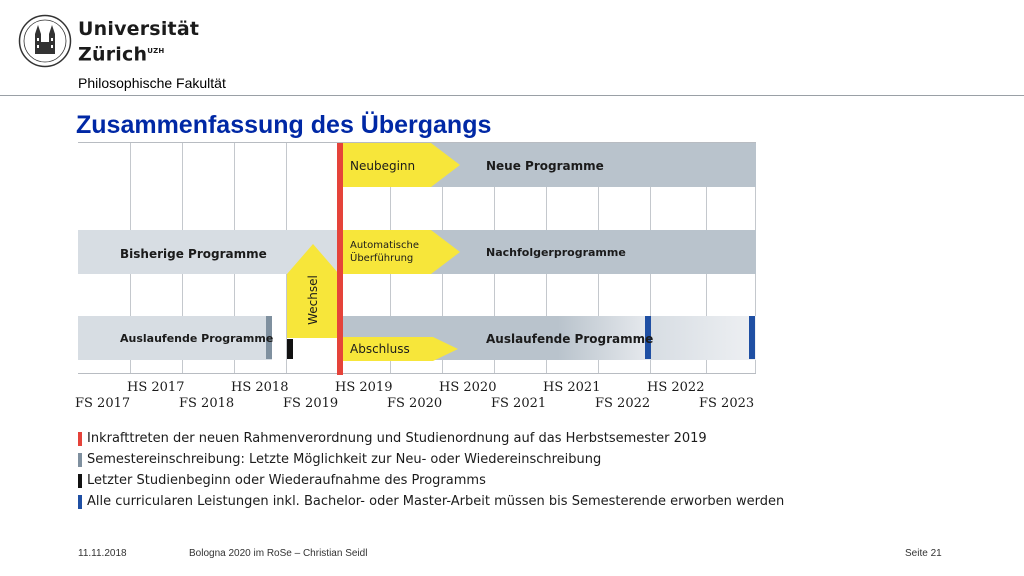 This screenshot has height=576, width=1024. I want to click on semester-label-hs: HS 2017, so click(156, 387).